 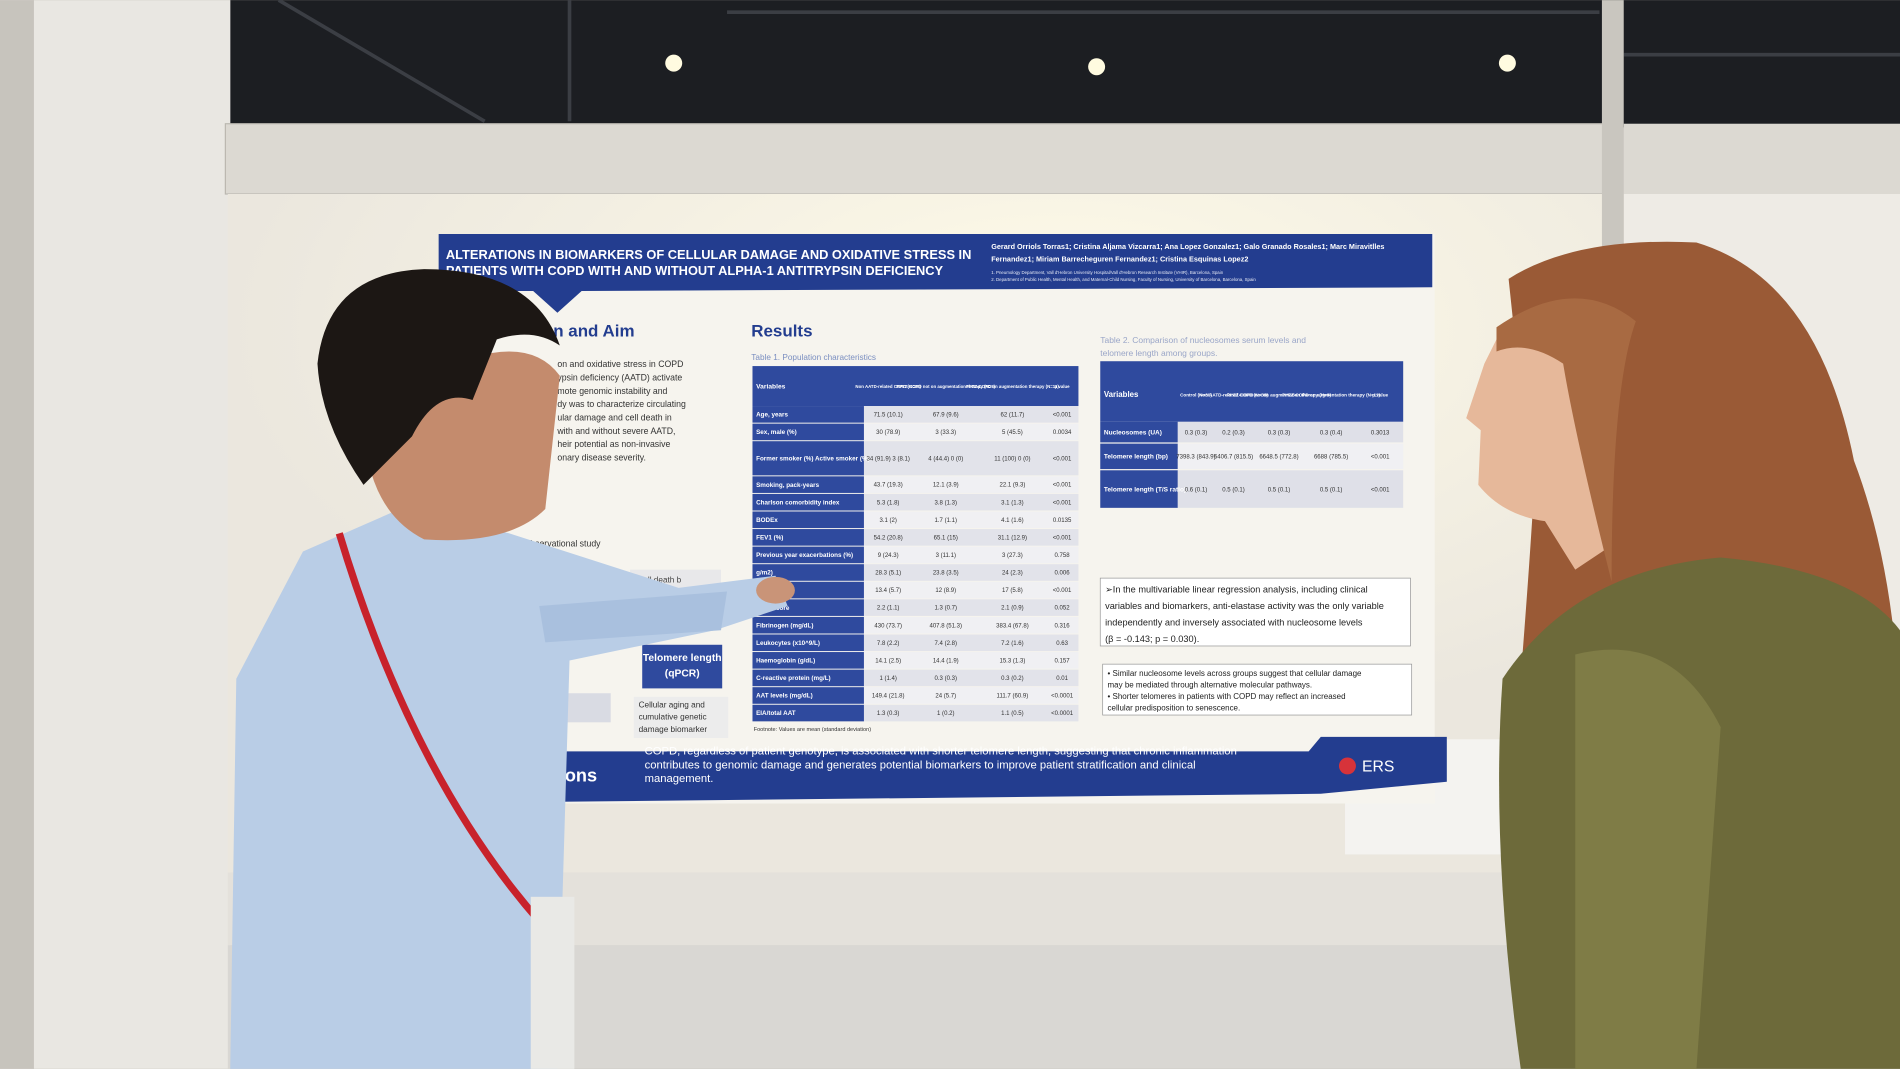 I want to click on table-cell: BODEx, so click(x=767, y=520).